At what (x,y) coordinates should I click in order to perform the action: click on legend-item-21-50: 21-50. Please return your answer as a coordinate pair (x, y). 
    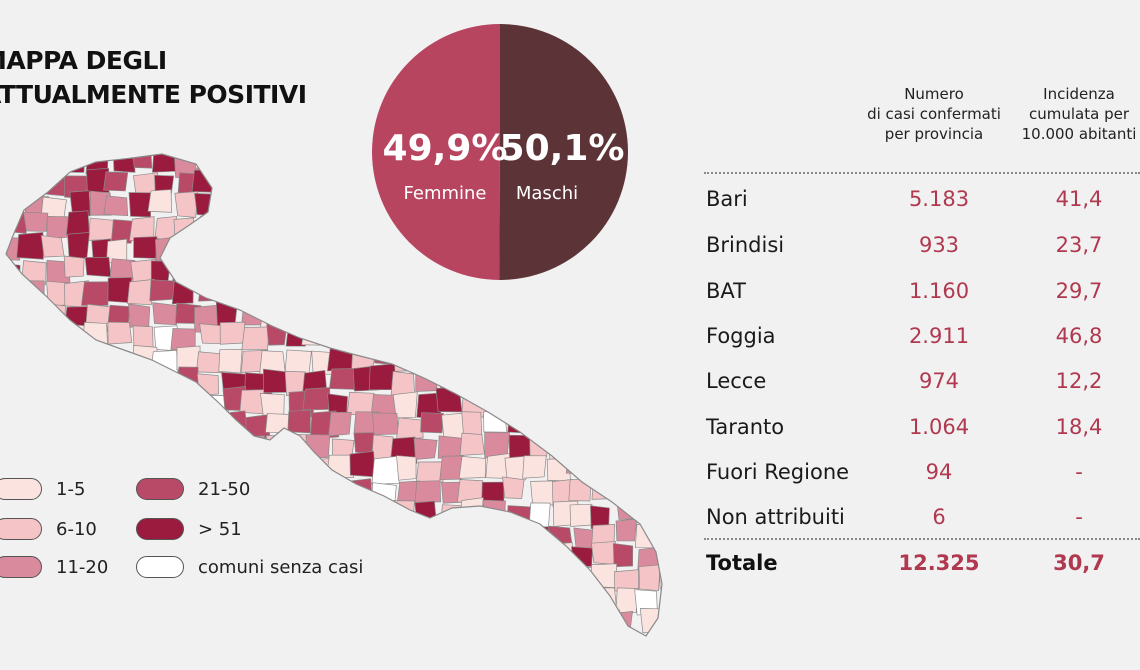
    Looking at the image, I should click on (193, 489).